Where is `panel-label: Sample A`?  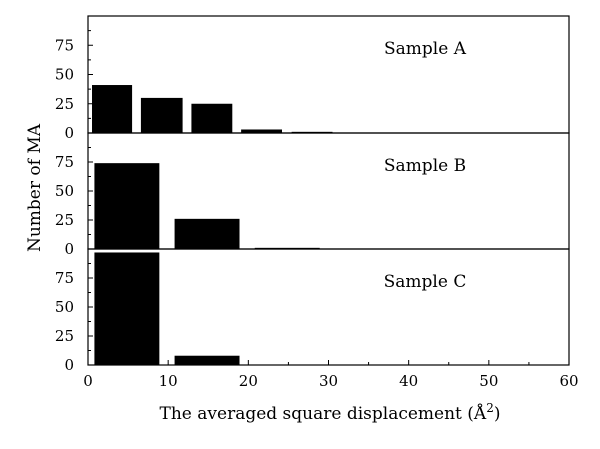
panel-label: Sample A is located at coordinates (425, 49).